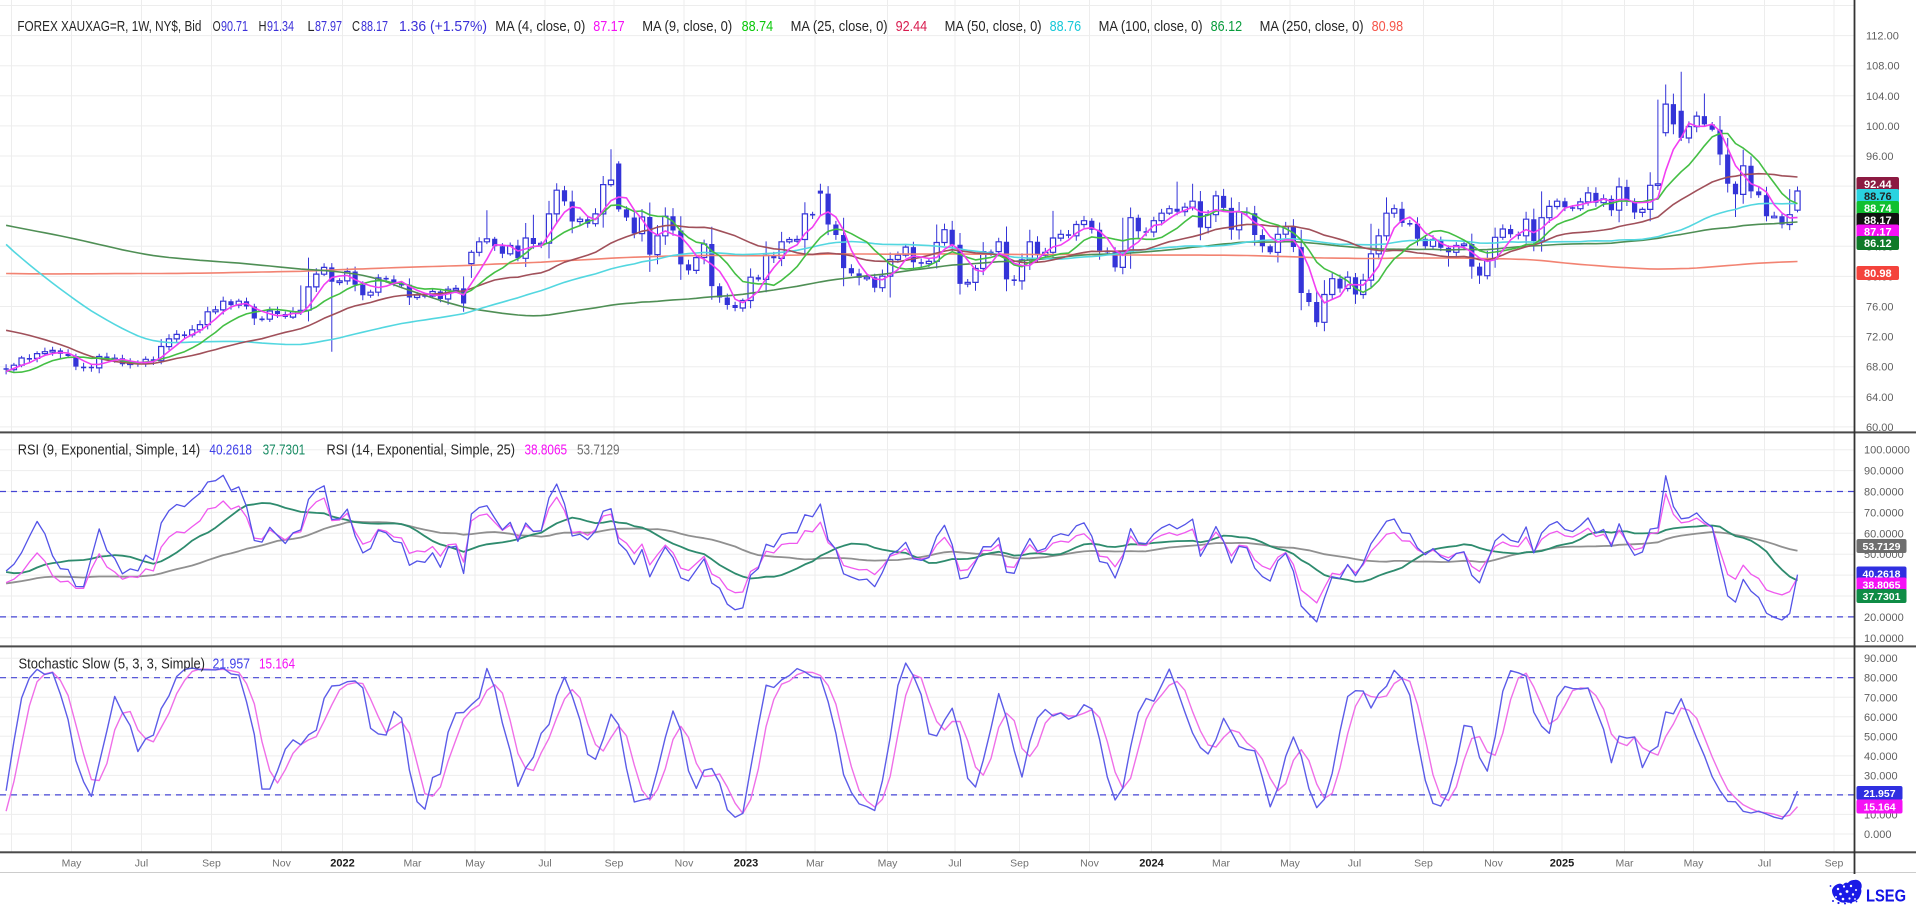 The height and width of the screenshot is (905, 1916). Describe the element at coordinates (1884, 472) in the screenshot. I see `svg-text: 90.0000` at that location.